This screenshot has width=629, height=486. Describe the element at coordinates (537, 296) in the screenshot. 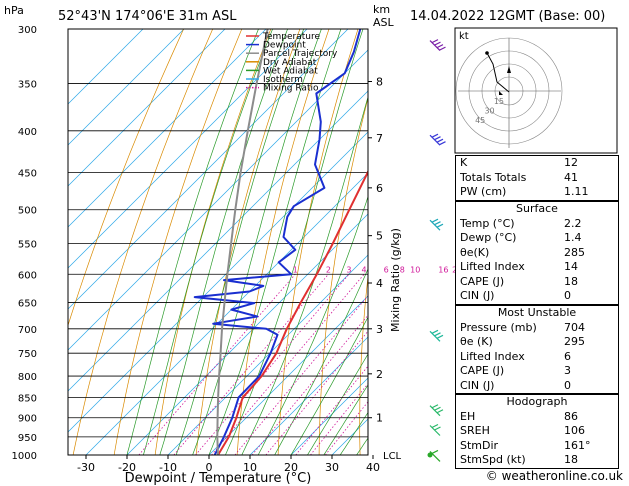

I see `surface-row: CIN (J) 0` at that location.